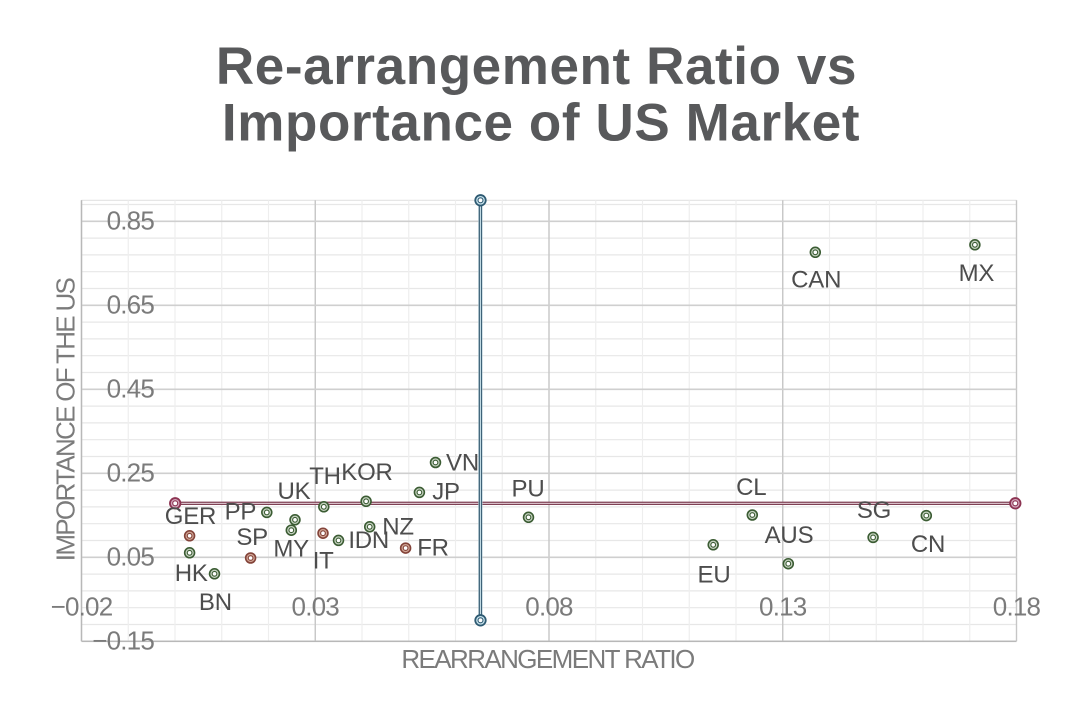 The width and height of the screenshot is (1080, 720). I want to click on svg-text: PU, so click(528, 488).